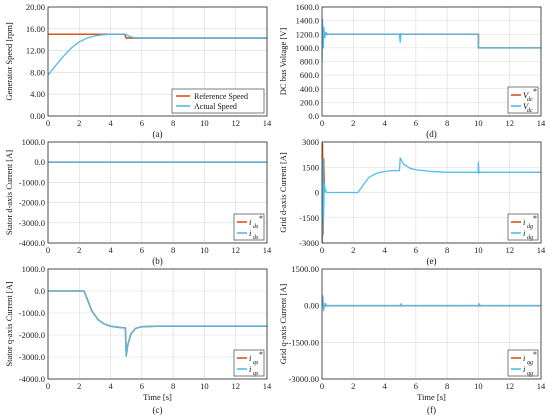 The image size is (550, 419). Describe the element at coordinates (283, 192) in the screenshot. I see `y-axis-label: Grid d-axis Current [A]` at that location.